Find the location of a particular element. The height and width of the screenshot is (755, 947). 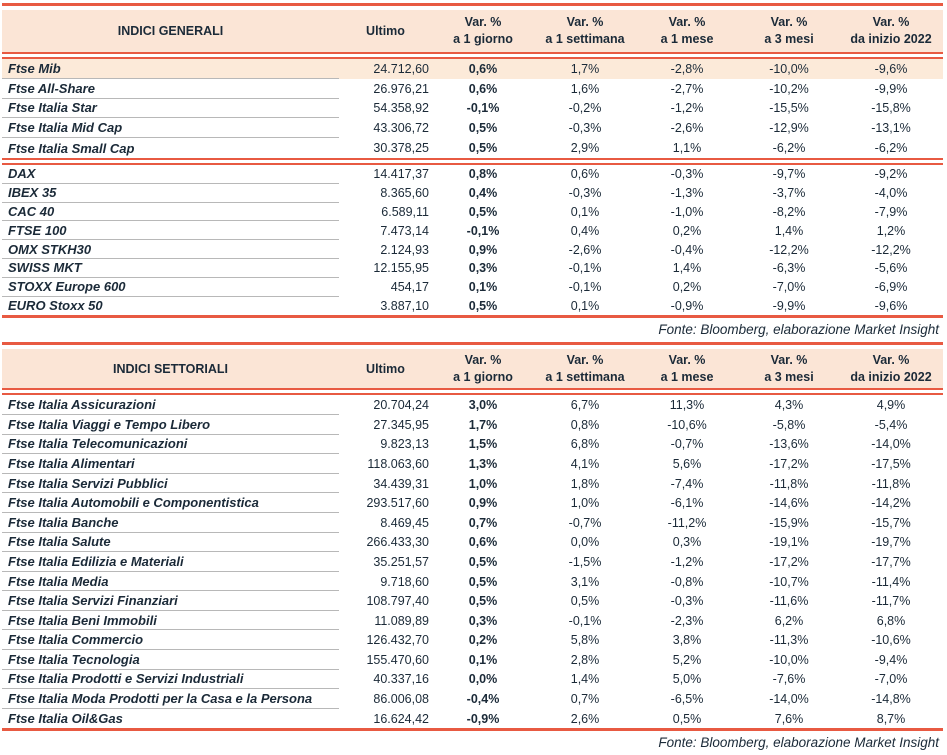

column-header-var-4: Var. % a 3 mesi is located at coordinates (789, 369).